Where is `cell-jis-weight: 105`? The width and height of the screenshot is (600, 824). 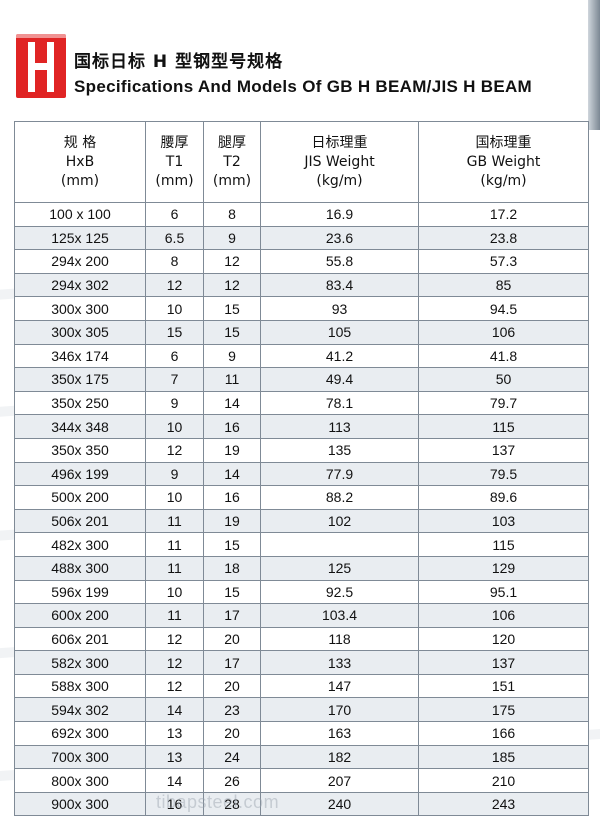 cell-jis-weight: 105 is located at coordinates (339, 332).